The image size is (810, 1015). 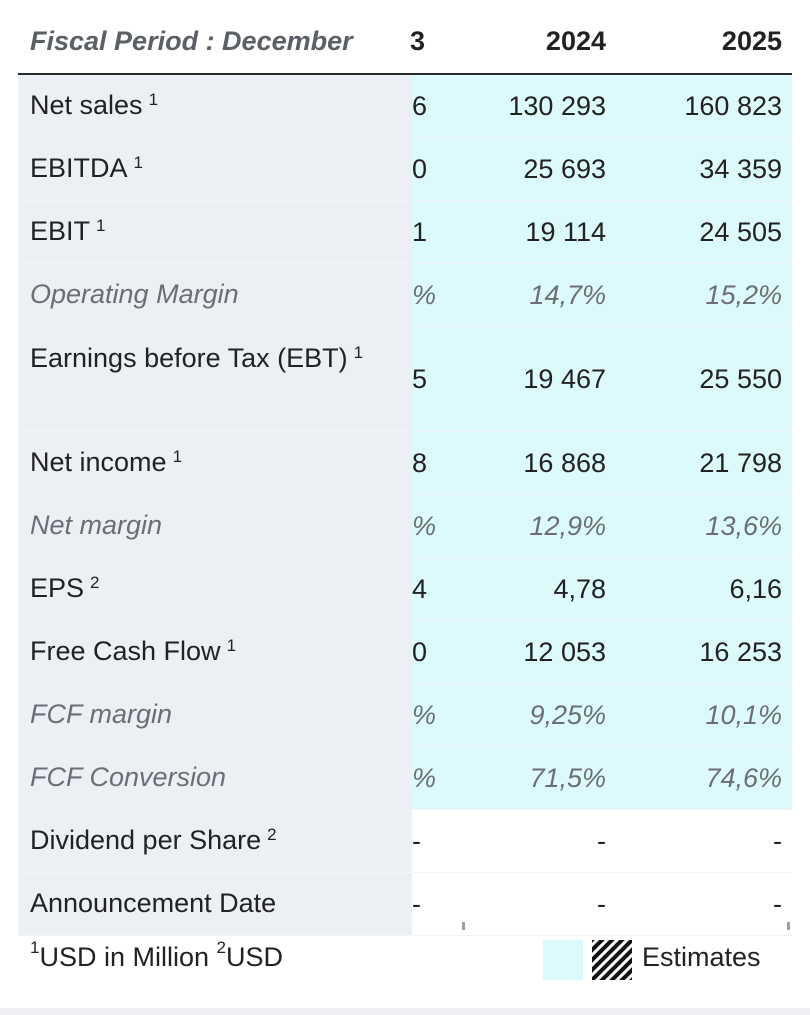 I want to click on value-2024: 25 693, so click(x=564, y=169).